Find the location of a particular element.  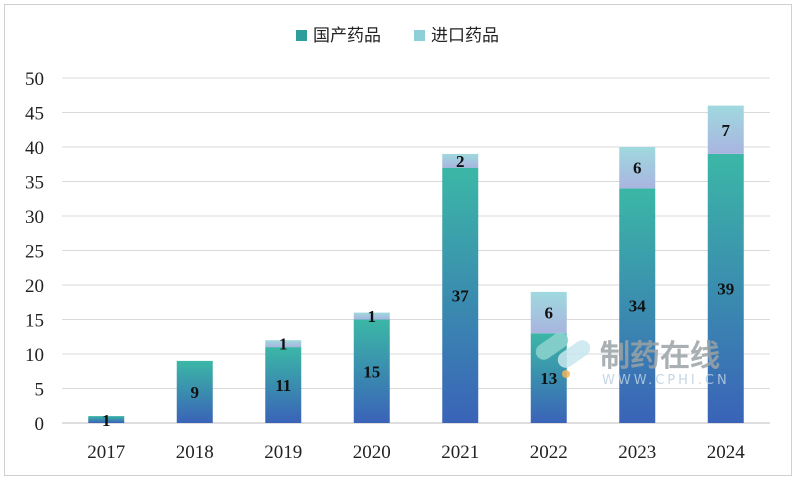

bar-import-2020 is located at coordinates (371, 316).